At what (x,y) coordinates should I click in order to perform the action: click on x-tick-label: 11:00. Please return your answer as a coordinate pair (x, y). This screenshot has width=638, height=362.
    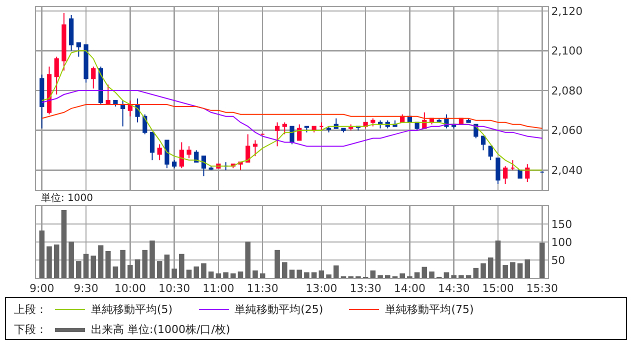
    Looking at the image, I should click on (218, 289).